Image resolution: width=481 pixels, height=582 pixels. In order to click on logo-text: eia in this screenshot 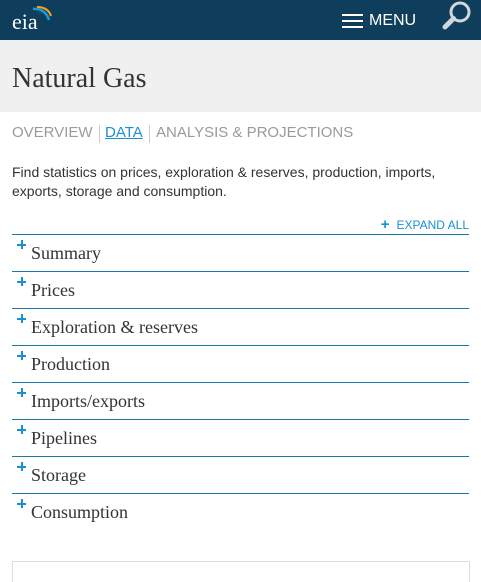, I will do `click(25, 21)`.